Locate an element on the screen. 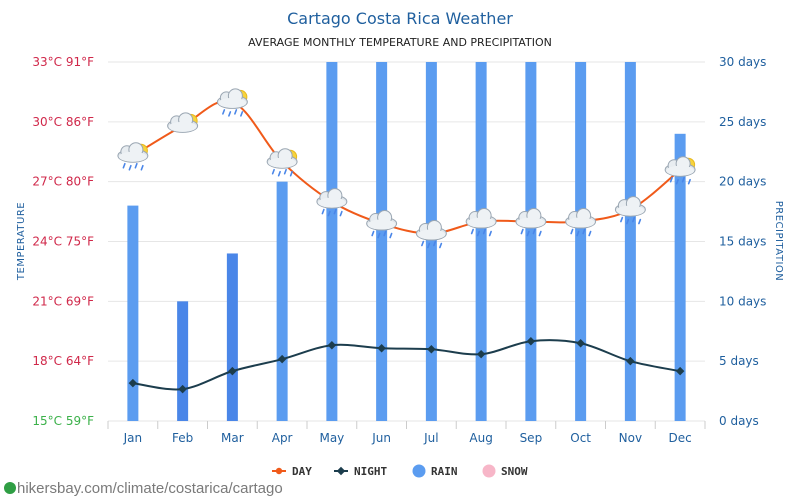  source-footer: hikersbay.com/climate/costarica/cartago is located at coordinates (143, 488).